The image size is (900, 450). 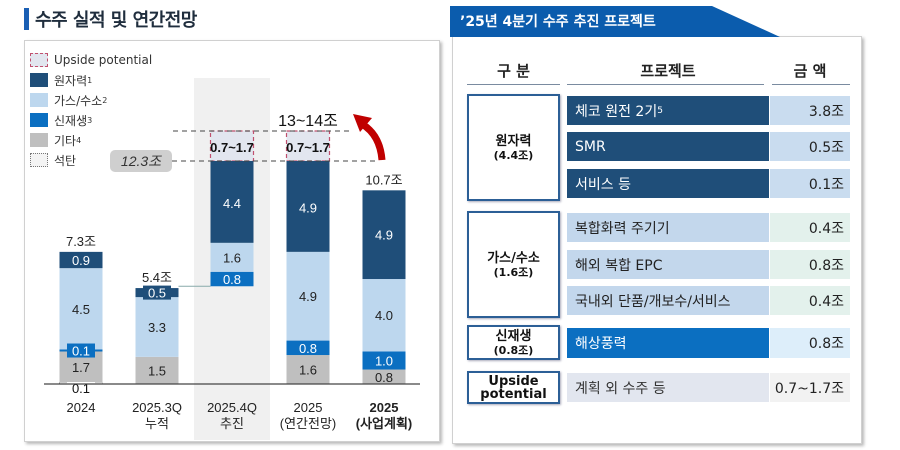 I want to click on project-row: 국내외 단품/개보수/서비스, so click(x=668, y=300).